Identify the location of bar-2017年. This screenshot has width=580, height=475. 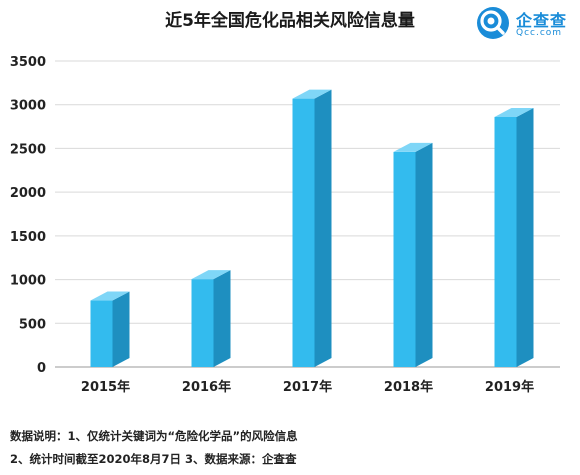
(312, 228).